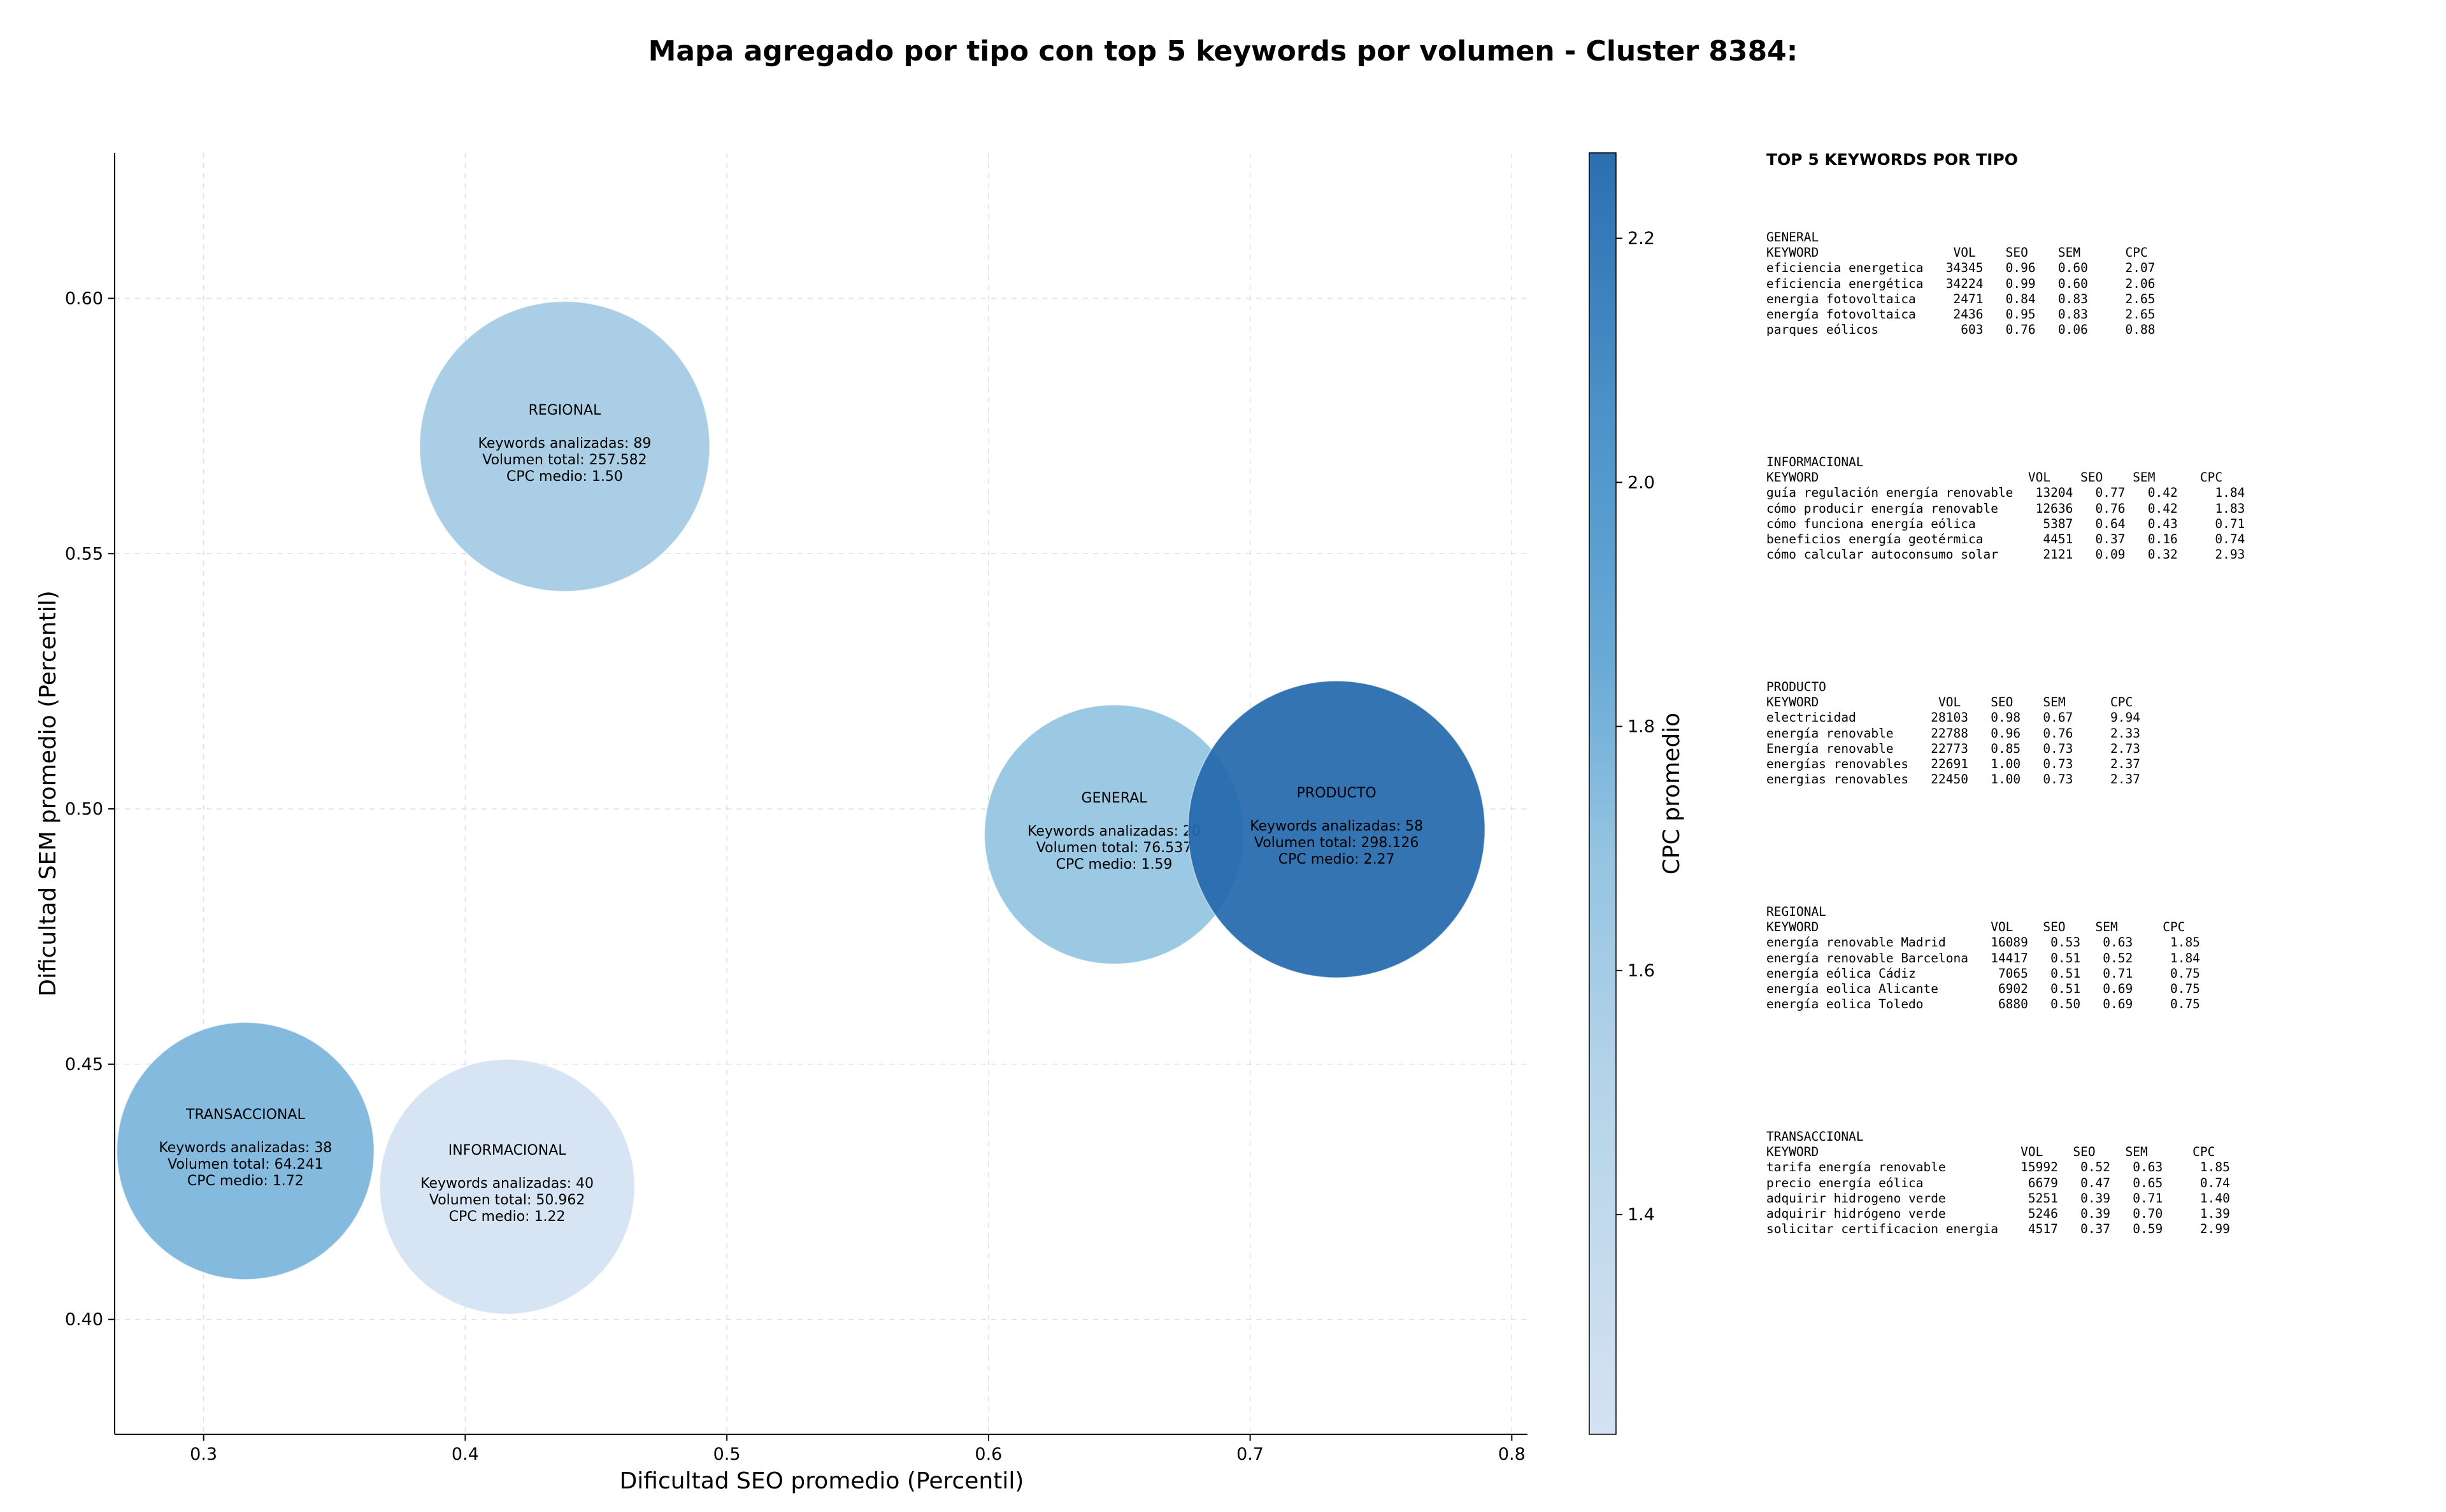 The image size is (2446, 1512). What do you see at coordinates (203, 1454) in the screenshot?
I see `x-tick-label: 0.3` at bounding box center [203, 1454].